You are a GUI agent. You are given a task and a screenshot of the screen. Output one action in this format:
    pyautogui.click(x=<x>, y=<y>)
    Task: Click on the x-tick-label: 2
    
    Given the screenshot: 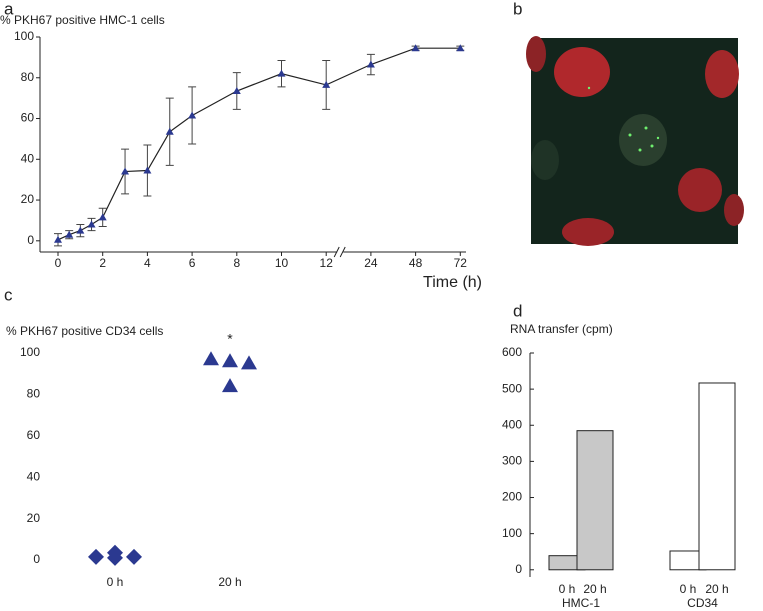 What is the action you would take?
    pyautogui.click(x=102, y=263)
    